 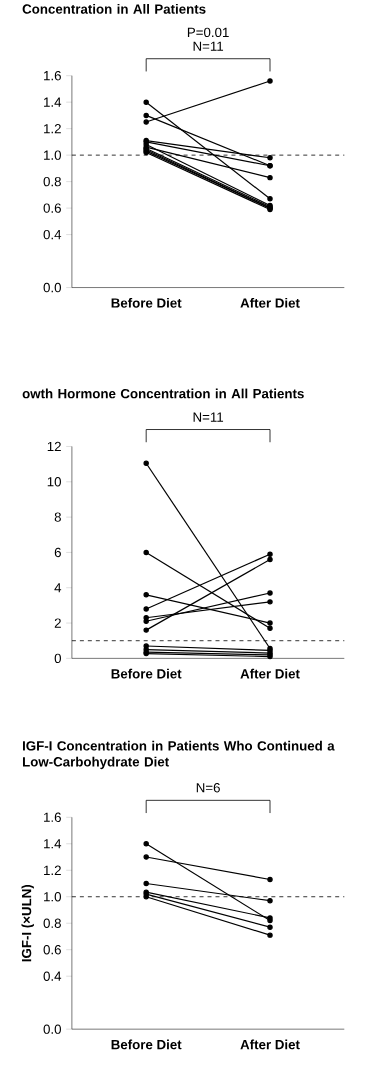 I want to click on chart-title: IGF-I Concentration in Patients Who Continued a Low-Carbohydrate Diet, so click(x=179, y=755).